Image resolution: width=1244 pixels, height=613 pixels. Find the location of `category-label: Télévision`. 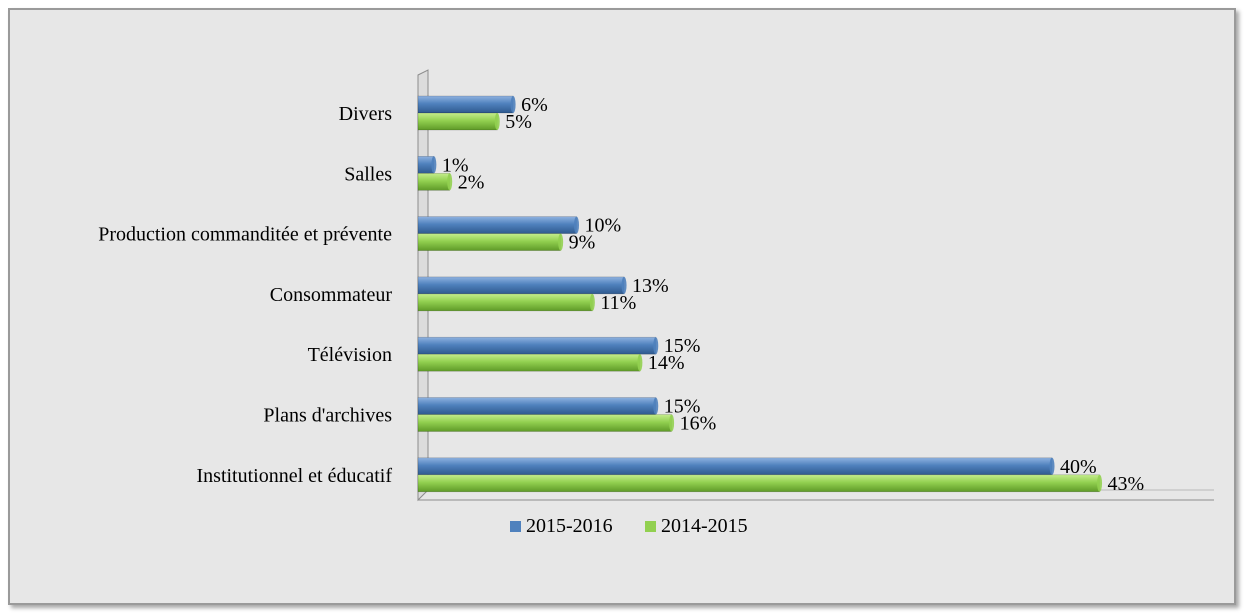

category-label: Télévision is located at coordinates (350, 355).